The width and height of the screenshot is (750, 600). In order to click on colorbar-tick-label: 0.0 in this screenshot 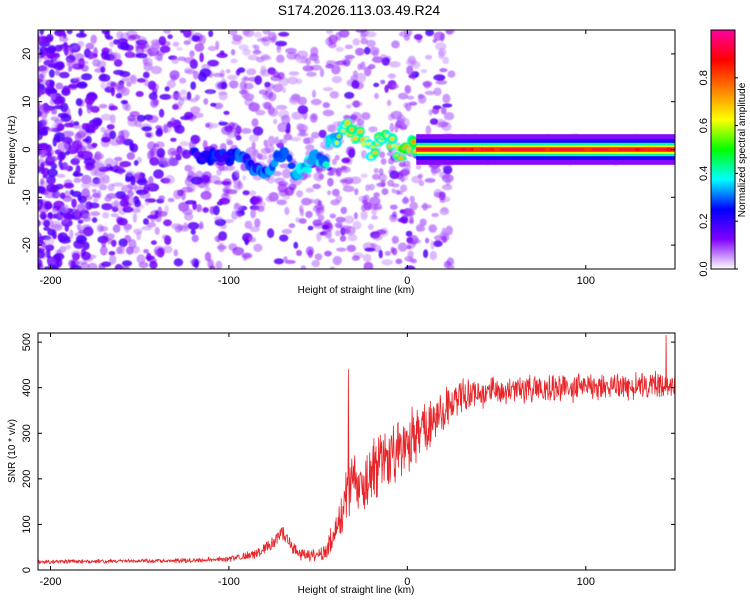, I will do `click(704, 268)`.